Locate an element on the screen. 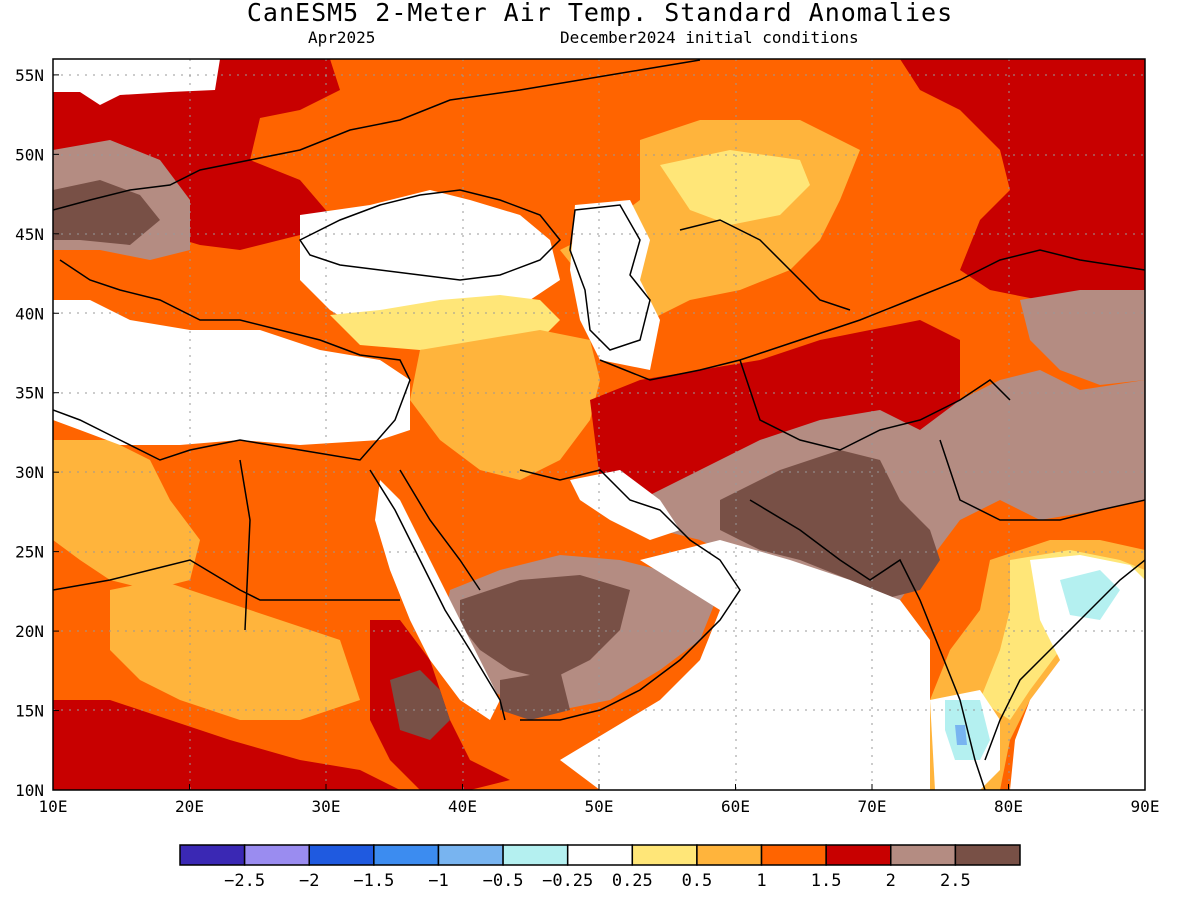 The width and height of the screenshot is (1200, 900). field-white-gulf is located at coordinates (625, 505).